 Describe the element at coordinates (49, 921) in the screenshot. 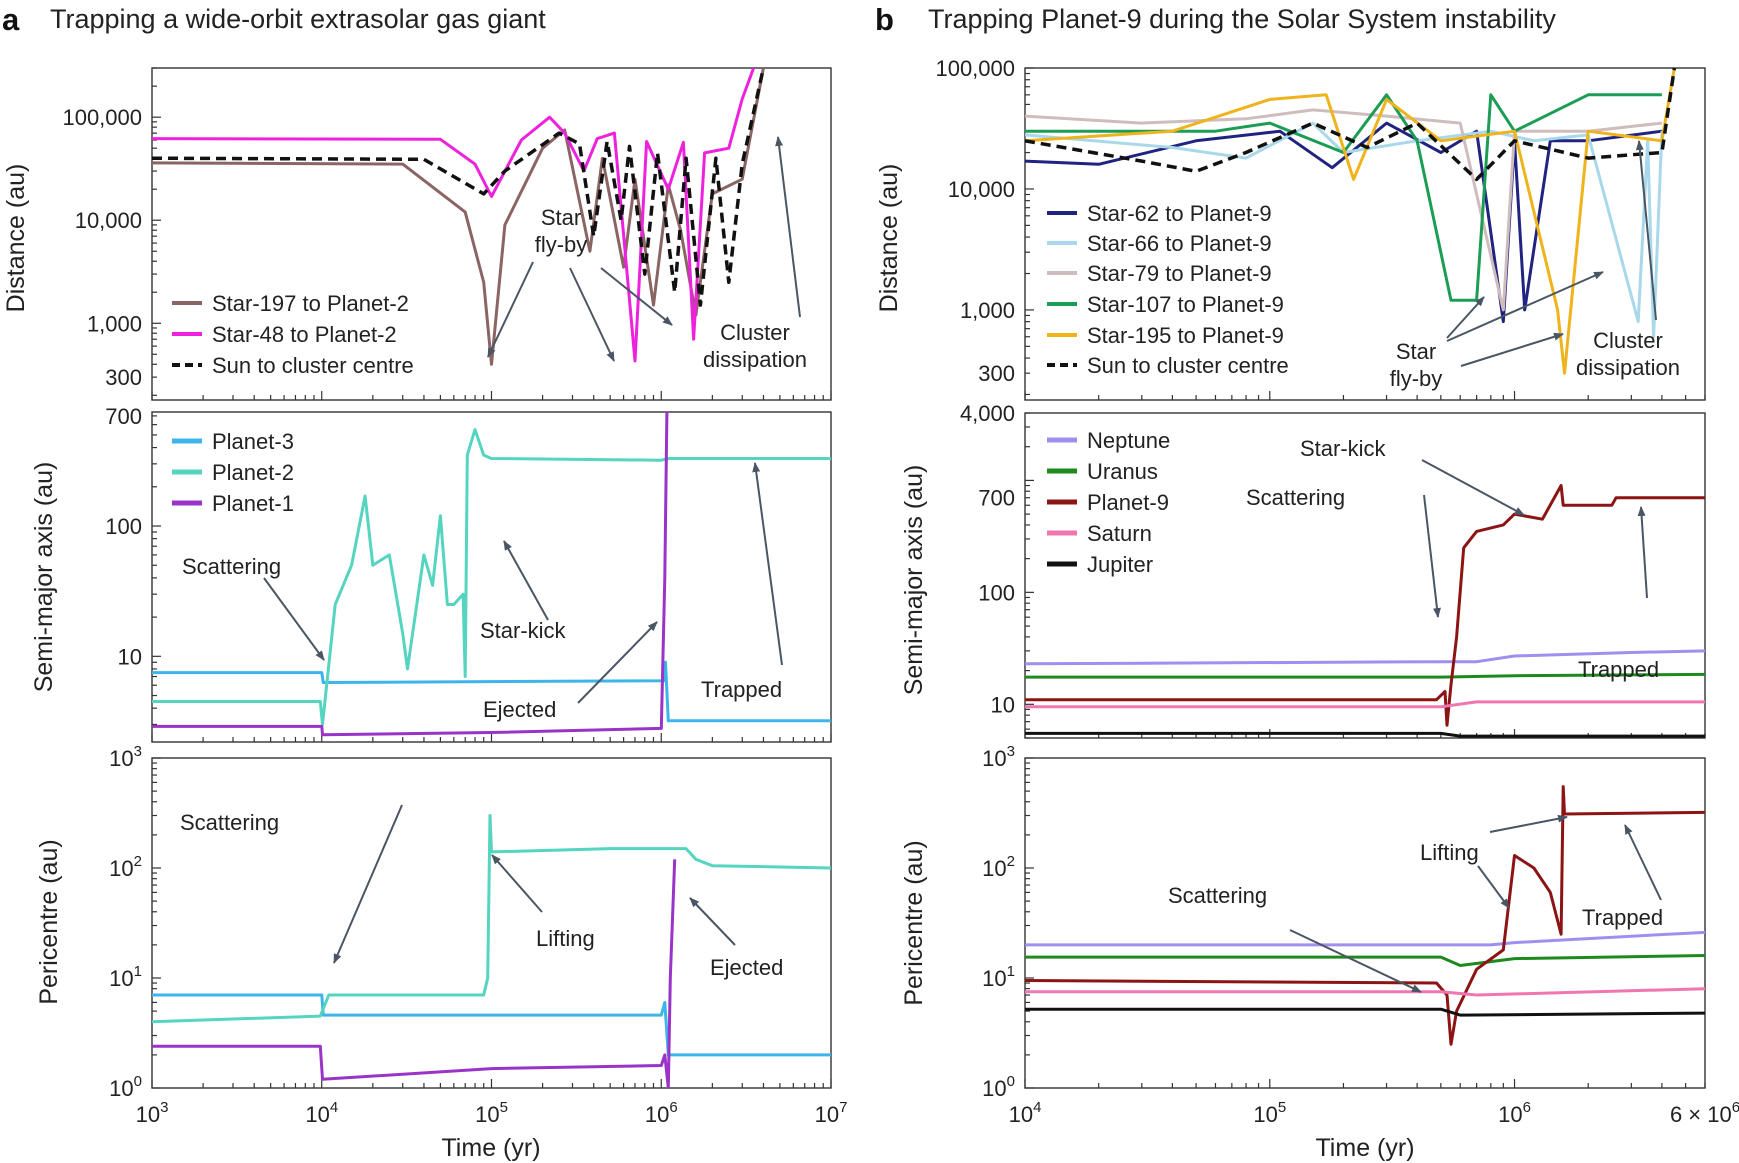

I see `a-peri-ylabel: Pericentre (au)` at that location.